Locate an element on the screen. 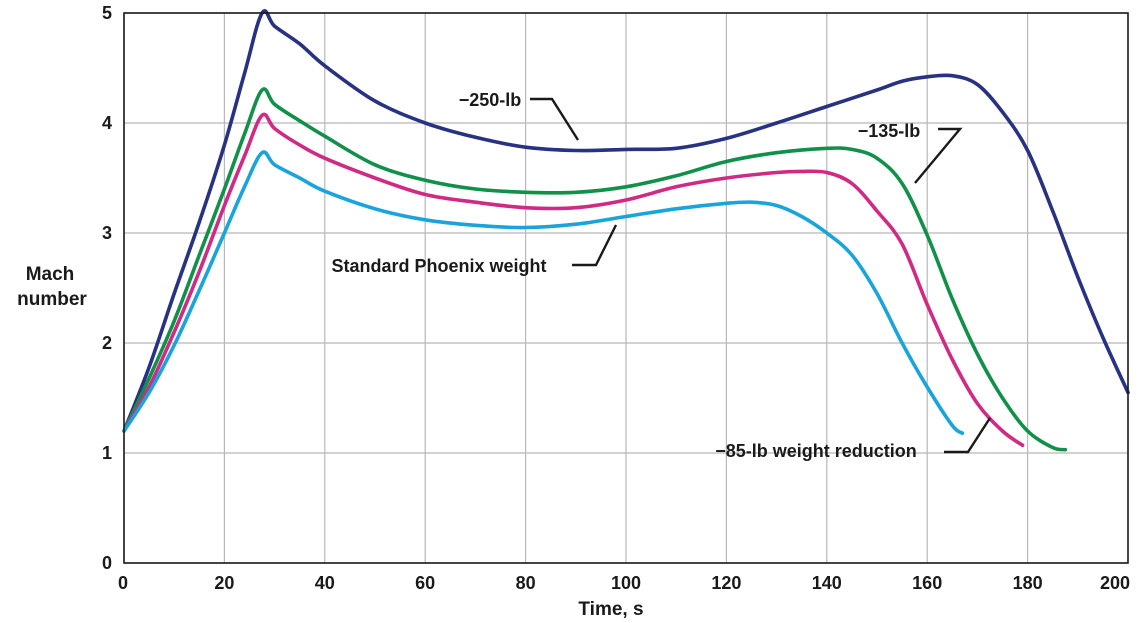  y-axis-title-line-2: number is located at coordinates (52, 299).